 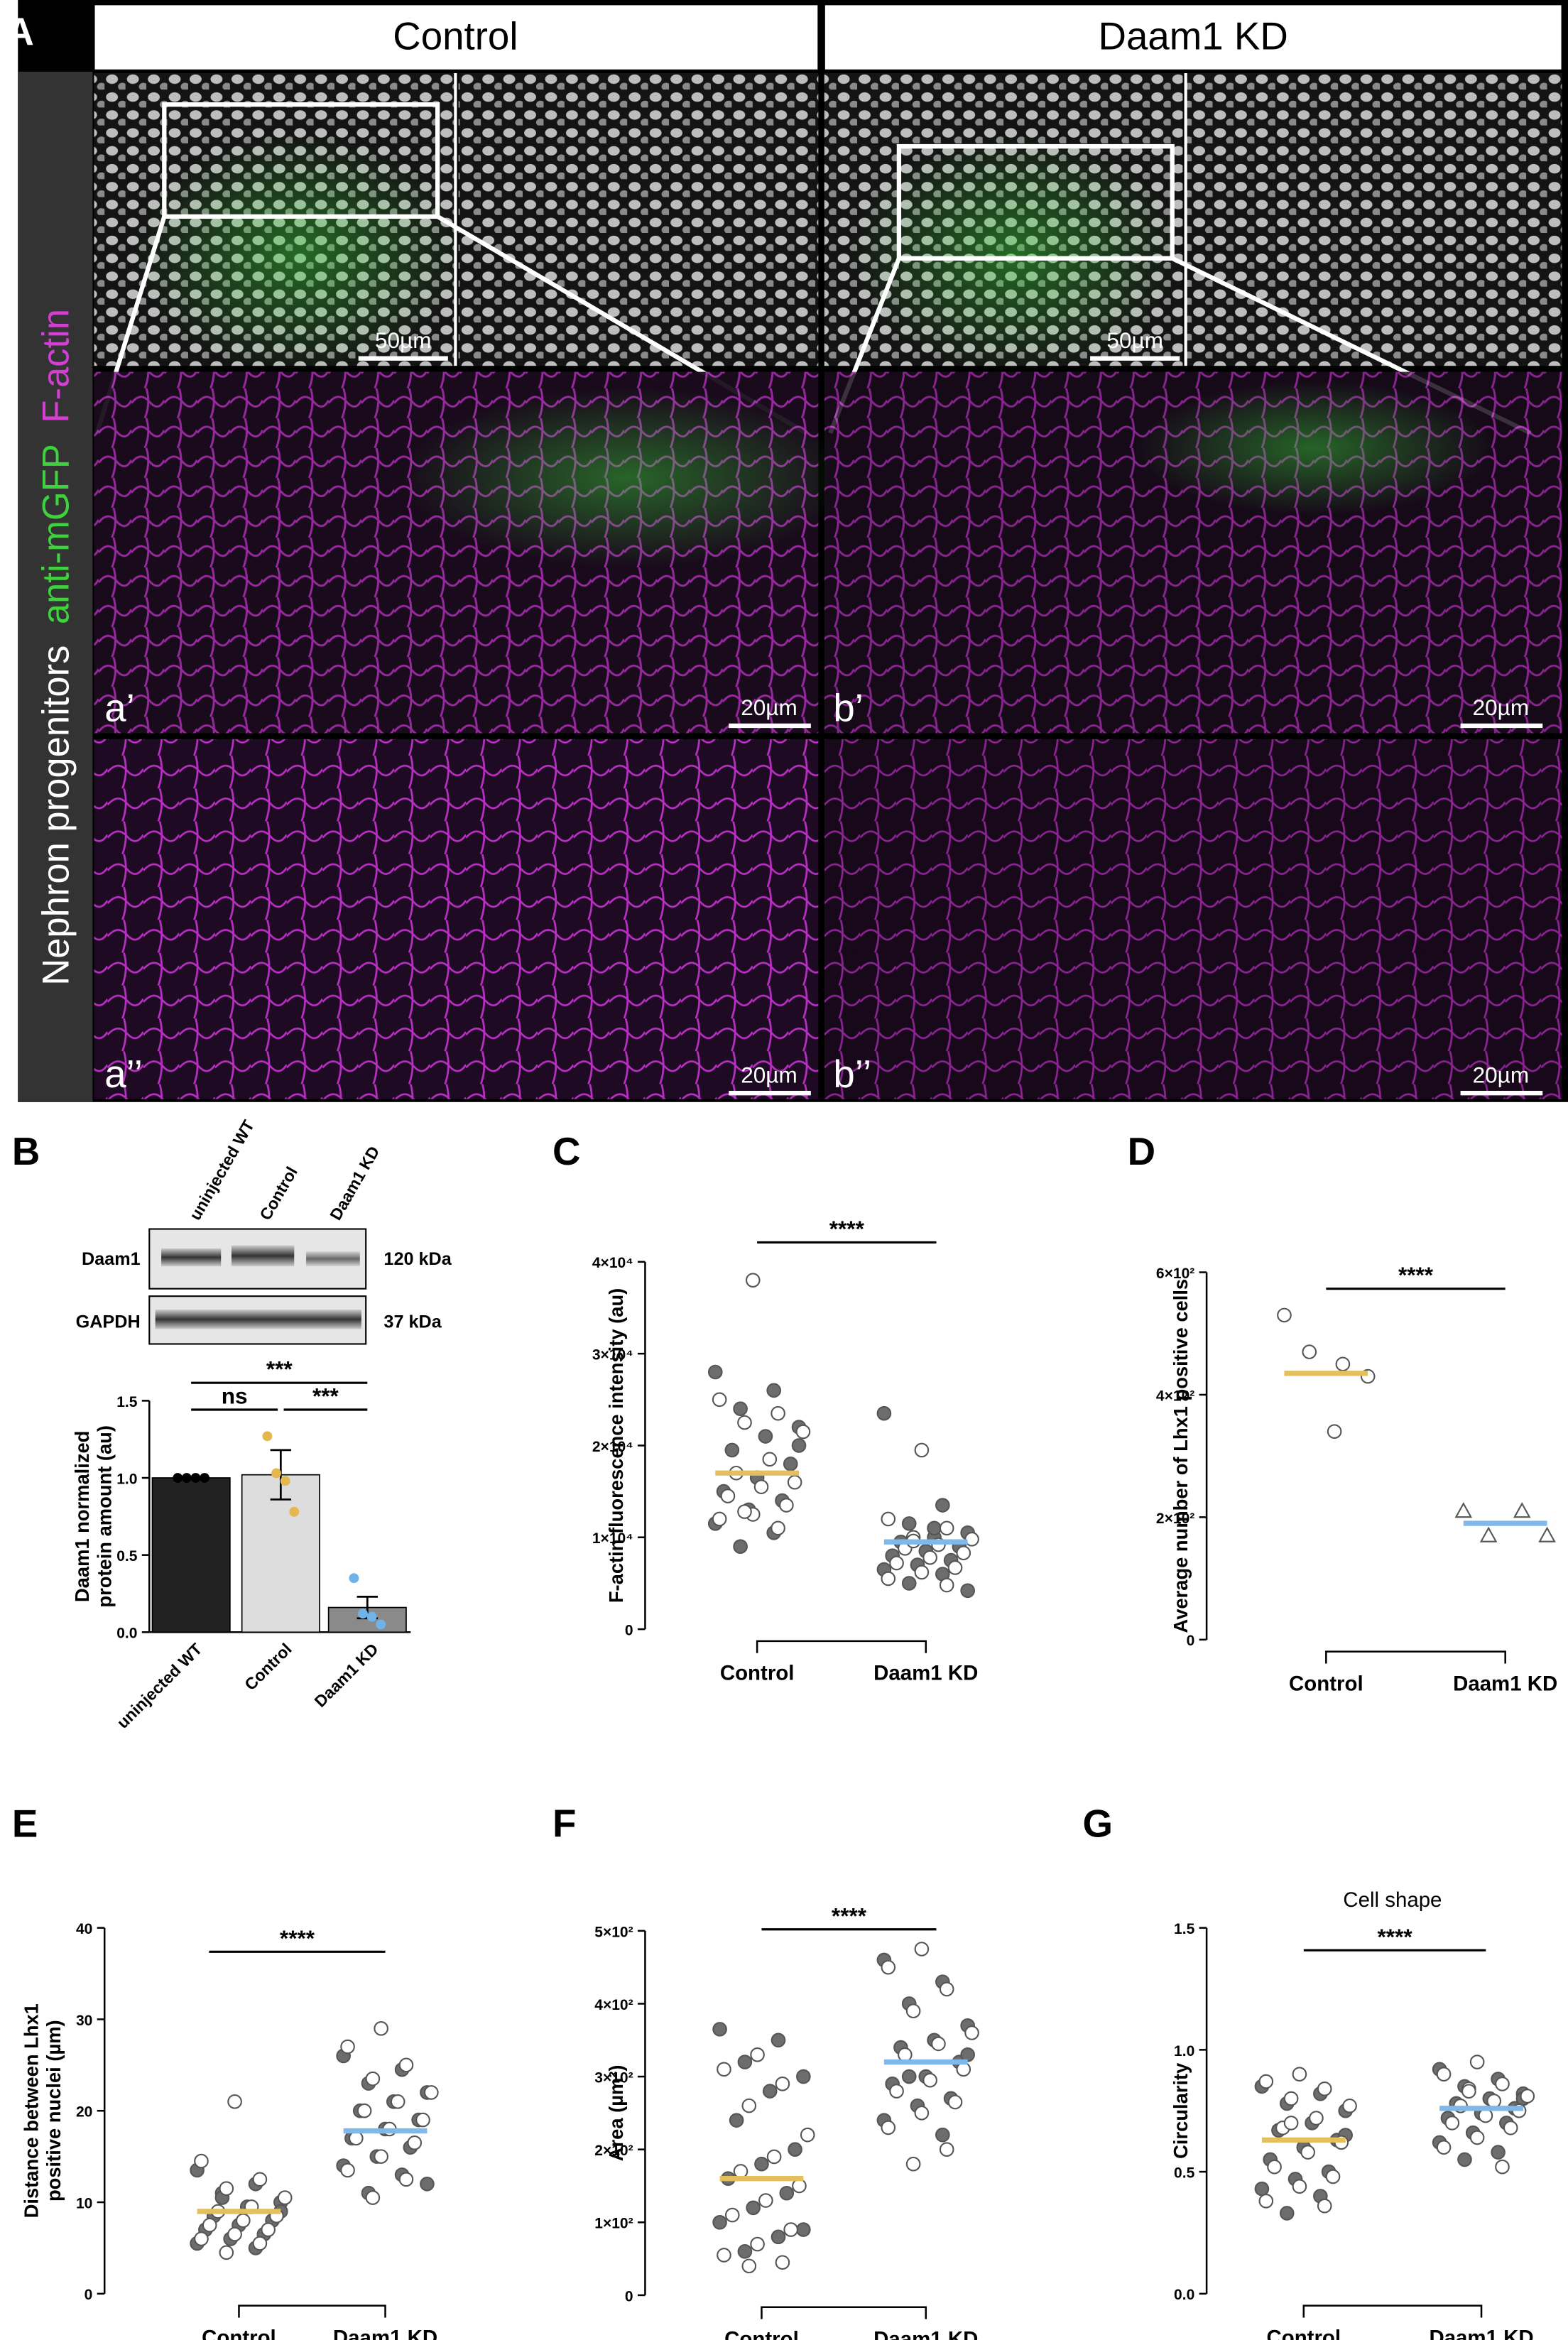 I want to click on blot-row-label: Daam1, so click(x=111, y=1259).